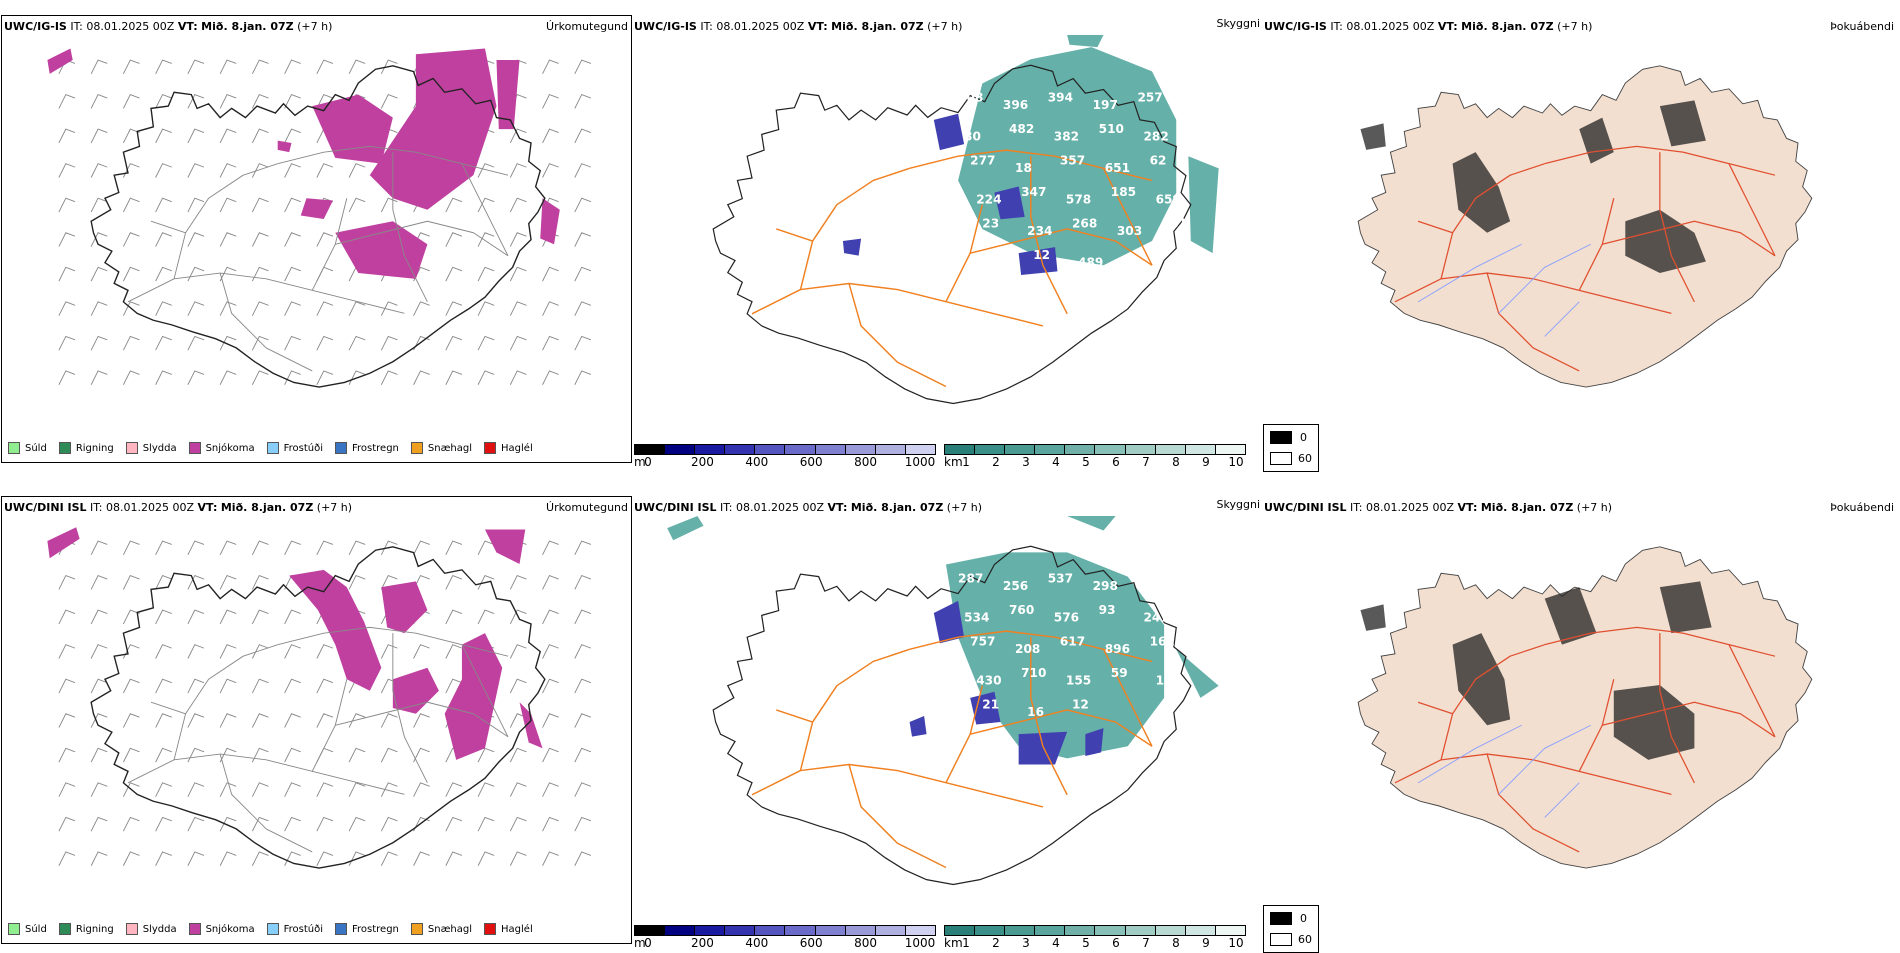  Describe the element at coordinates (1060, 98) in the screenshot. I see `visibility-value: 394` at that location.